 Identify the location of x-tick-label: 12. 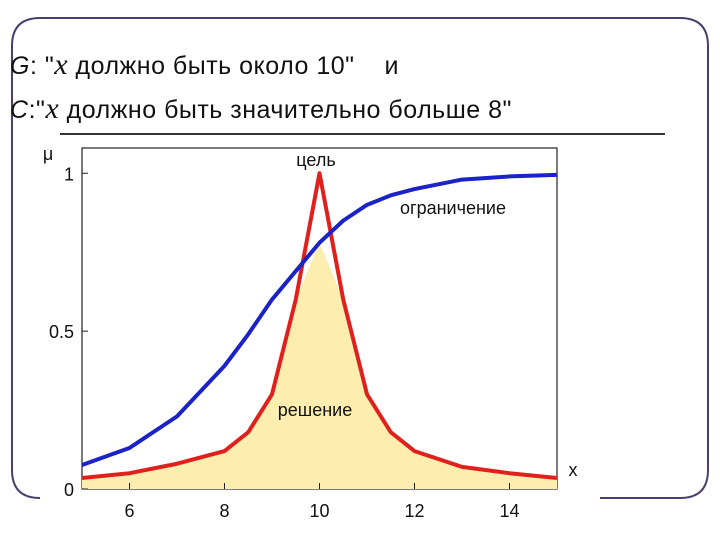
(414, 511).